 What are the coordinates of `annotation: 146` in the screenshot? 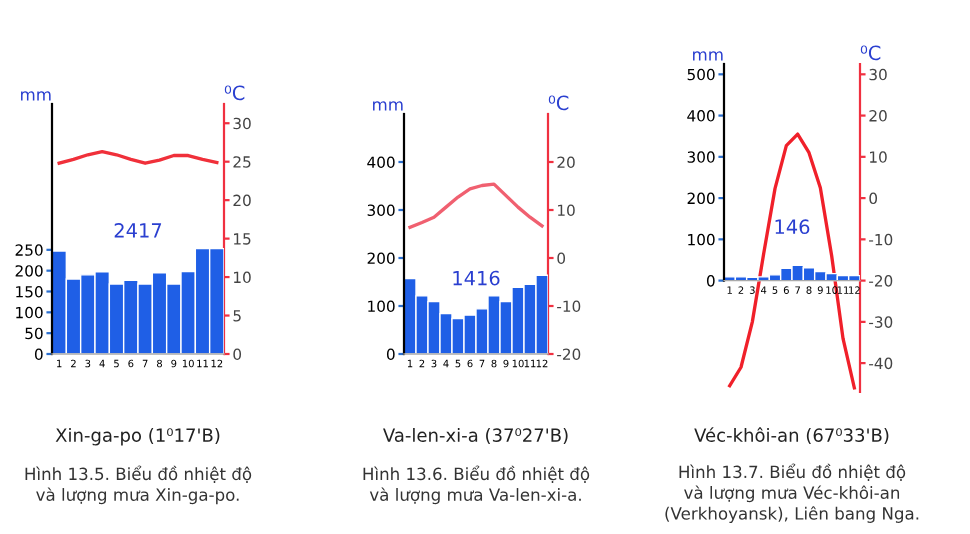 It's located at (792, 227).